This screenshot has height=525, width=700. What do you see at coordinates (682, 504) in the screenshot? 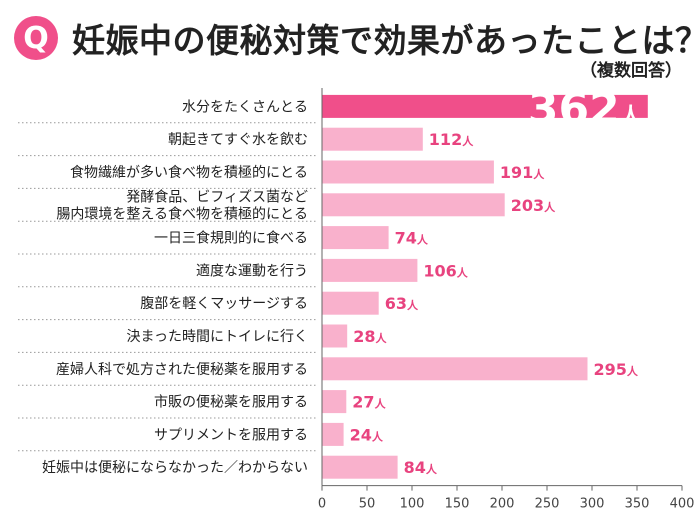
I see `x-tick-label: 400` at bounding box center [682, 504].